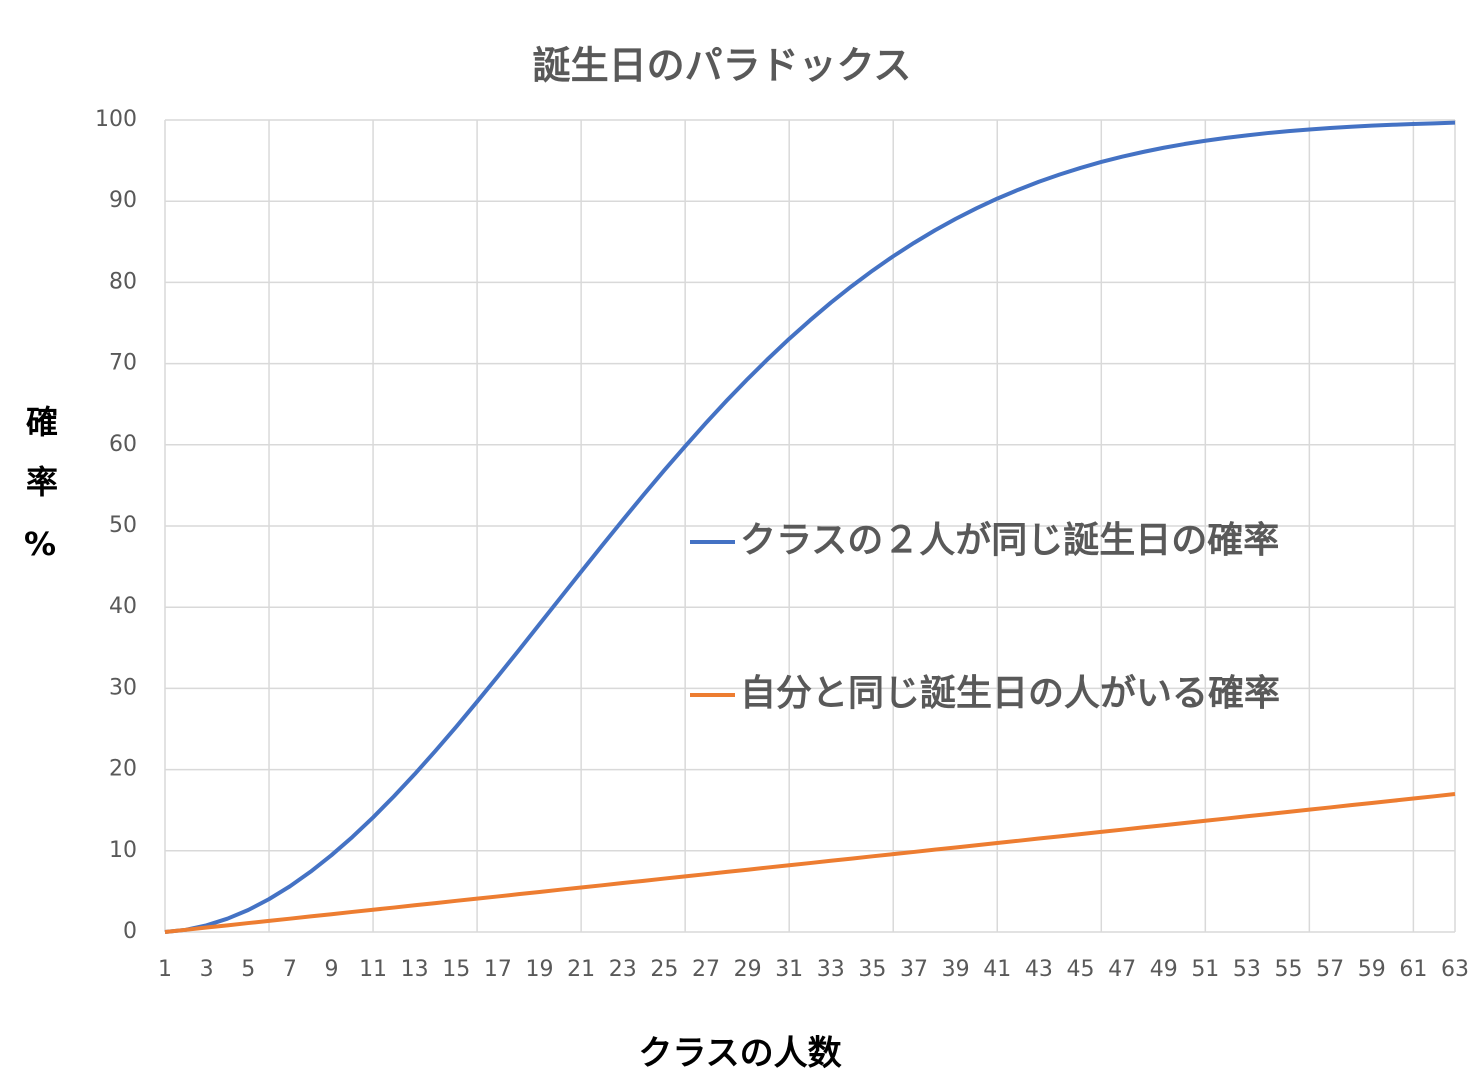 The height and width of the screenshot is (1090, 1480). What do you see at coordinates (706, 969) in the screenshot?
I see `x-tick-label: 27` at bounding box center [706, 969].